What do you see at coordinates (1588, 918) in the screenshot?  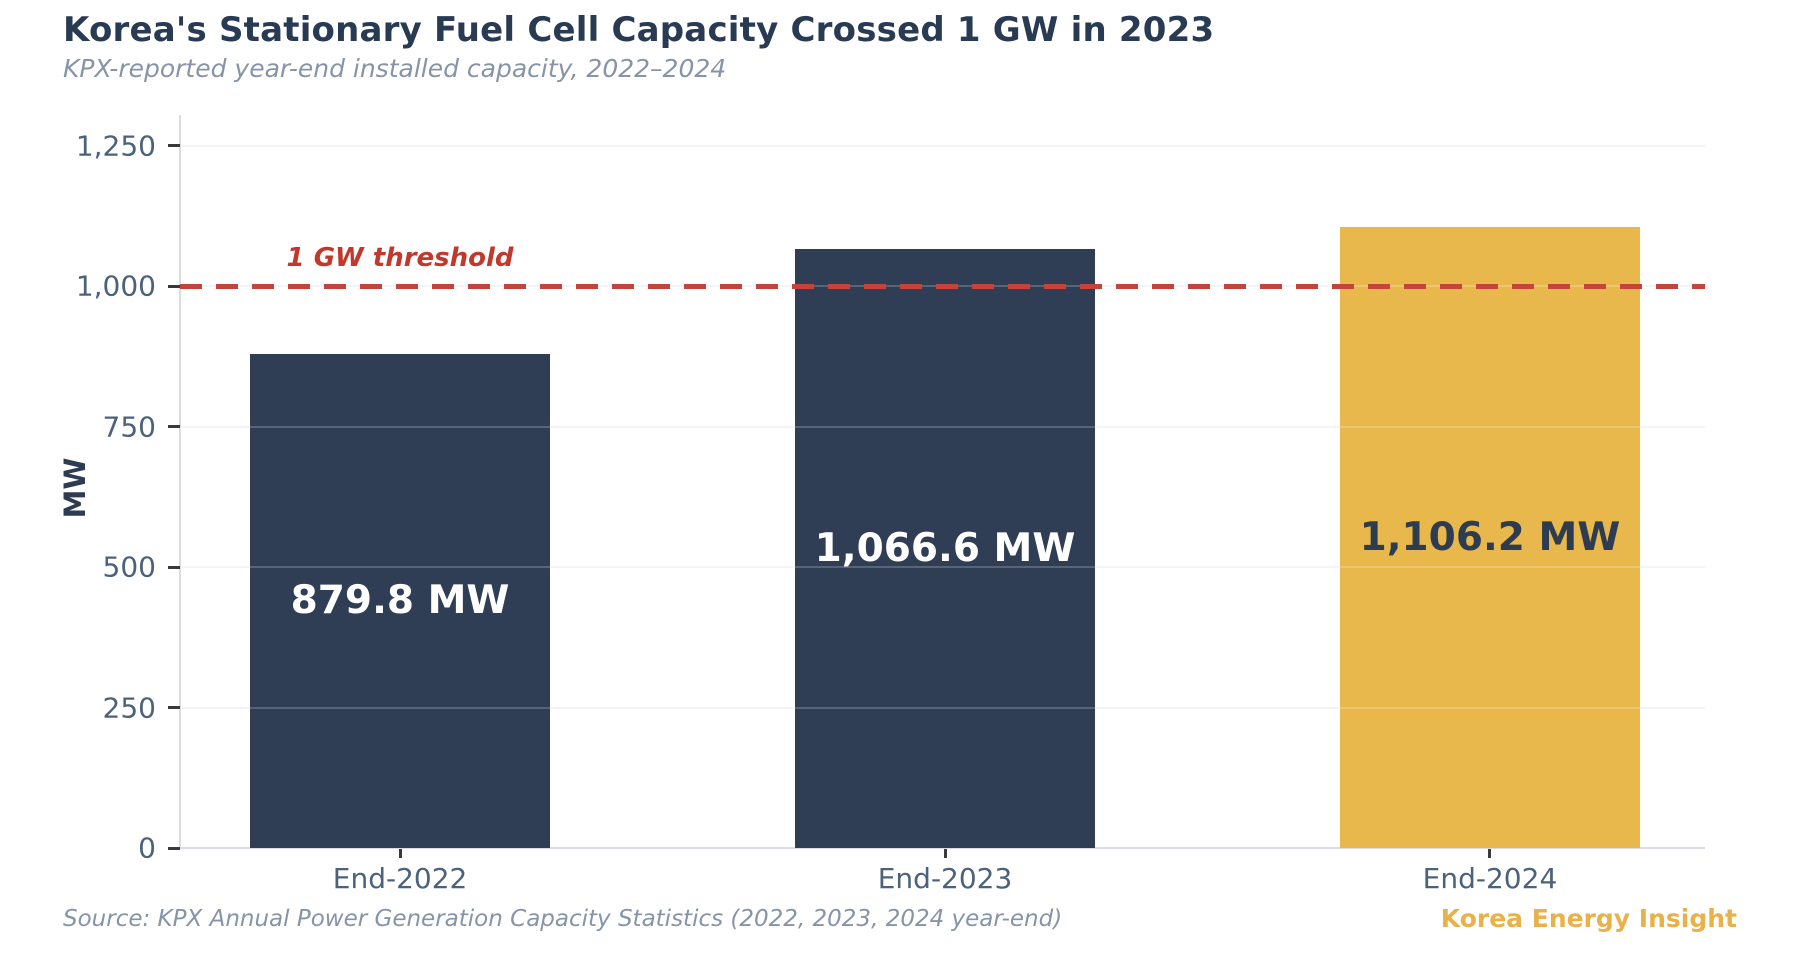 I see `brand-label: Korea Energy Insight` at bounding box center [1588, 918].